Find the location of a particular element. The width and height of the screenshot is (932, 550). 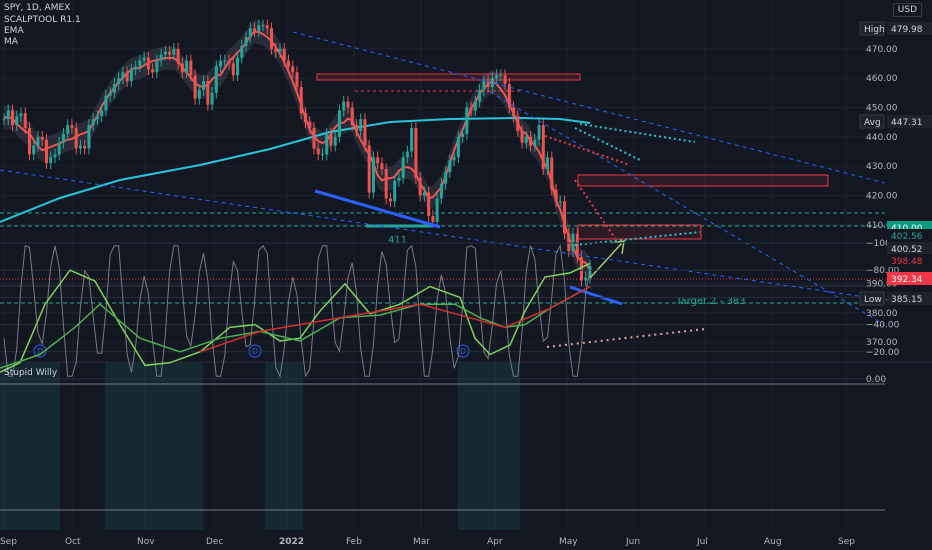

osc-fast-line is located at coordinates (295, 317).